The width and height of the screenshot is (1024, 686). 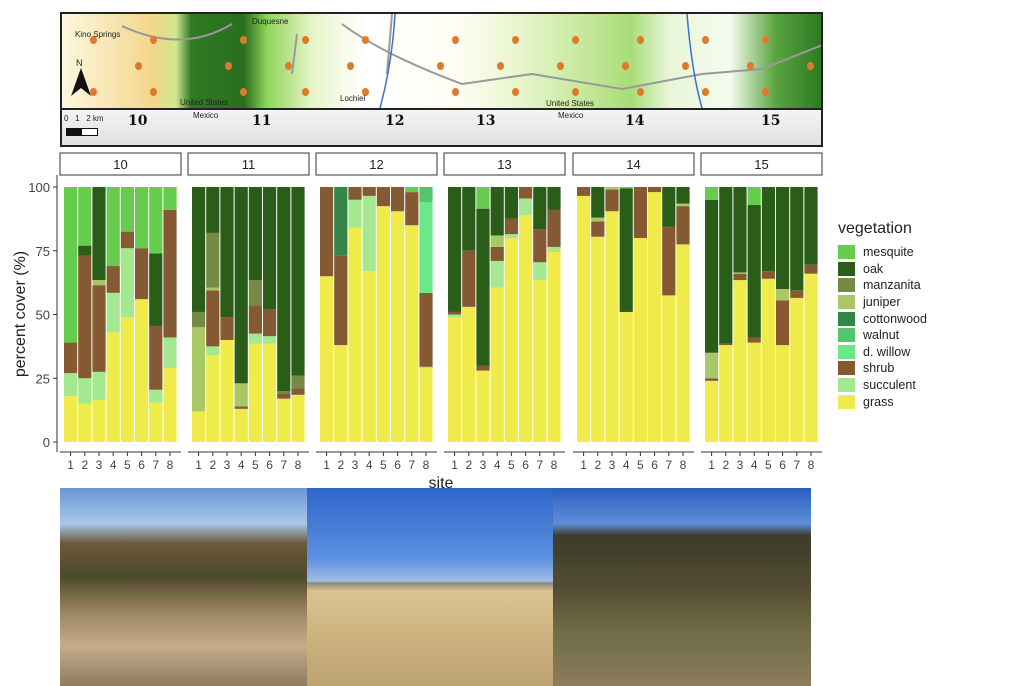 I want to click on photo-oak-hillside, so click(x=183, y=587).